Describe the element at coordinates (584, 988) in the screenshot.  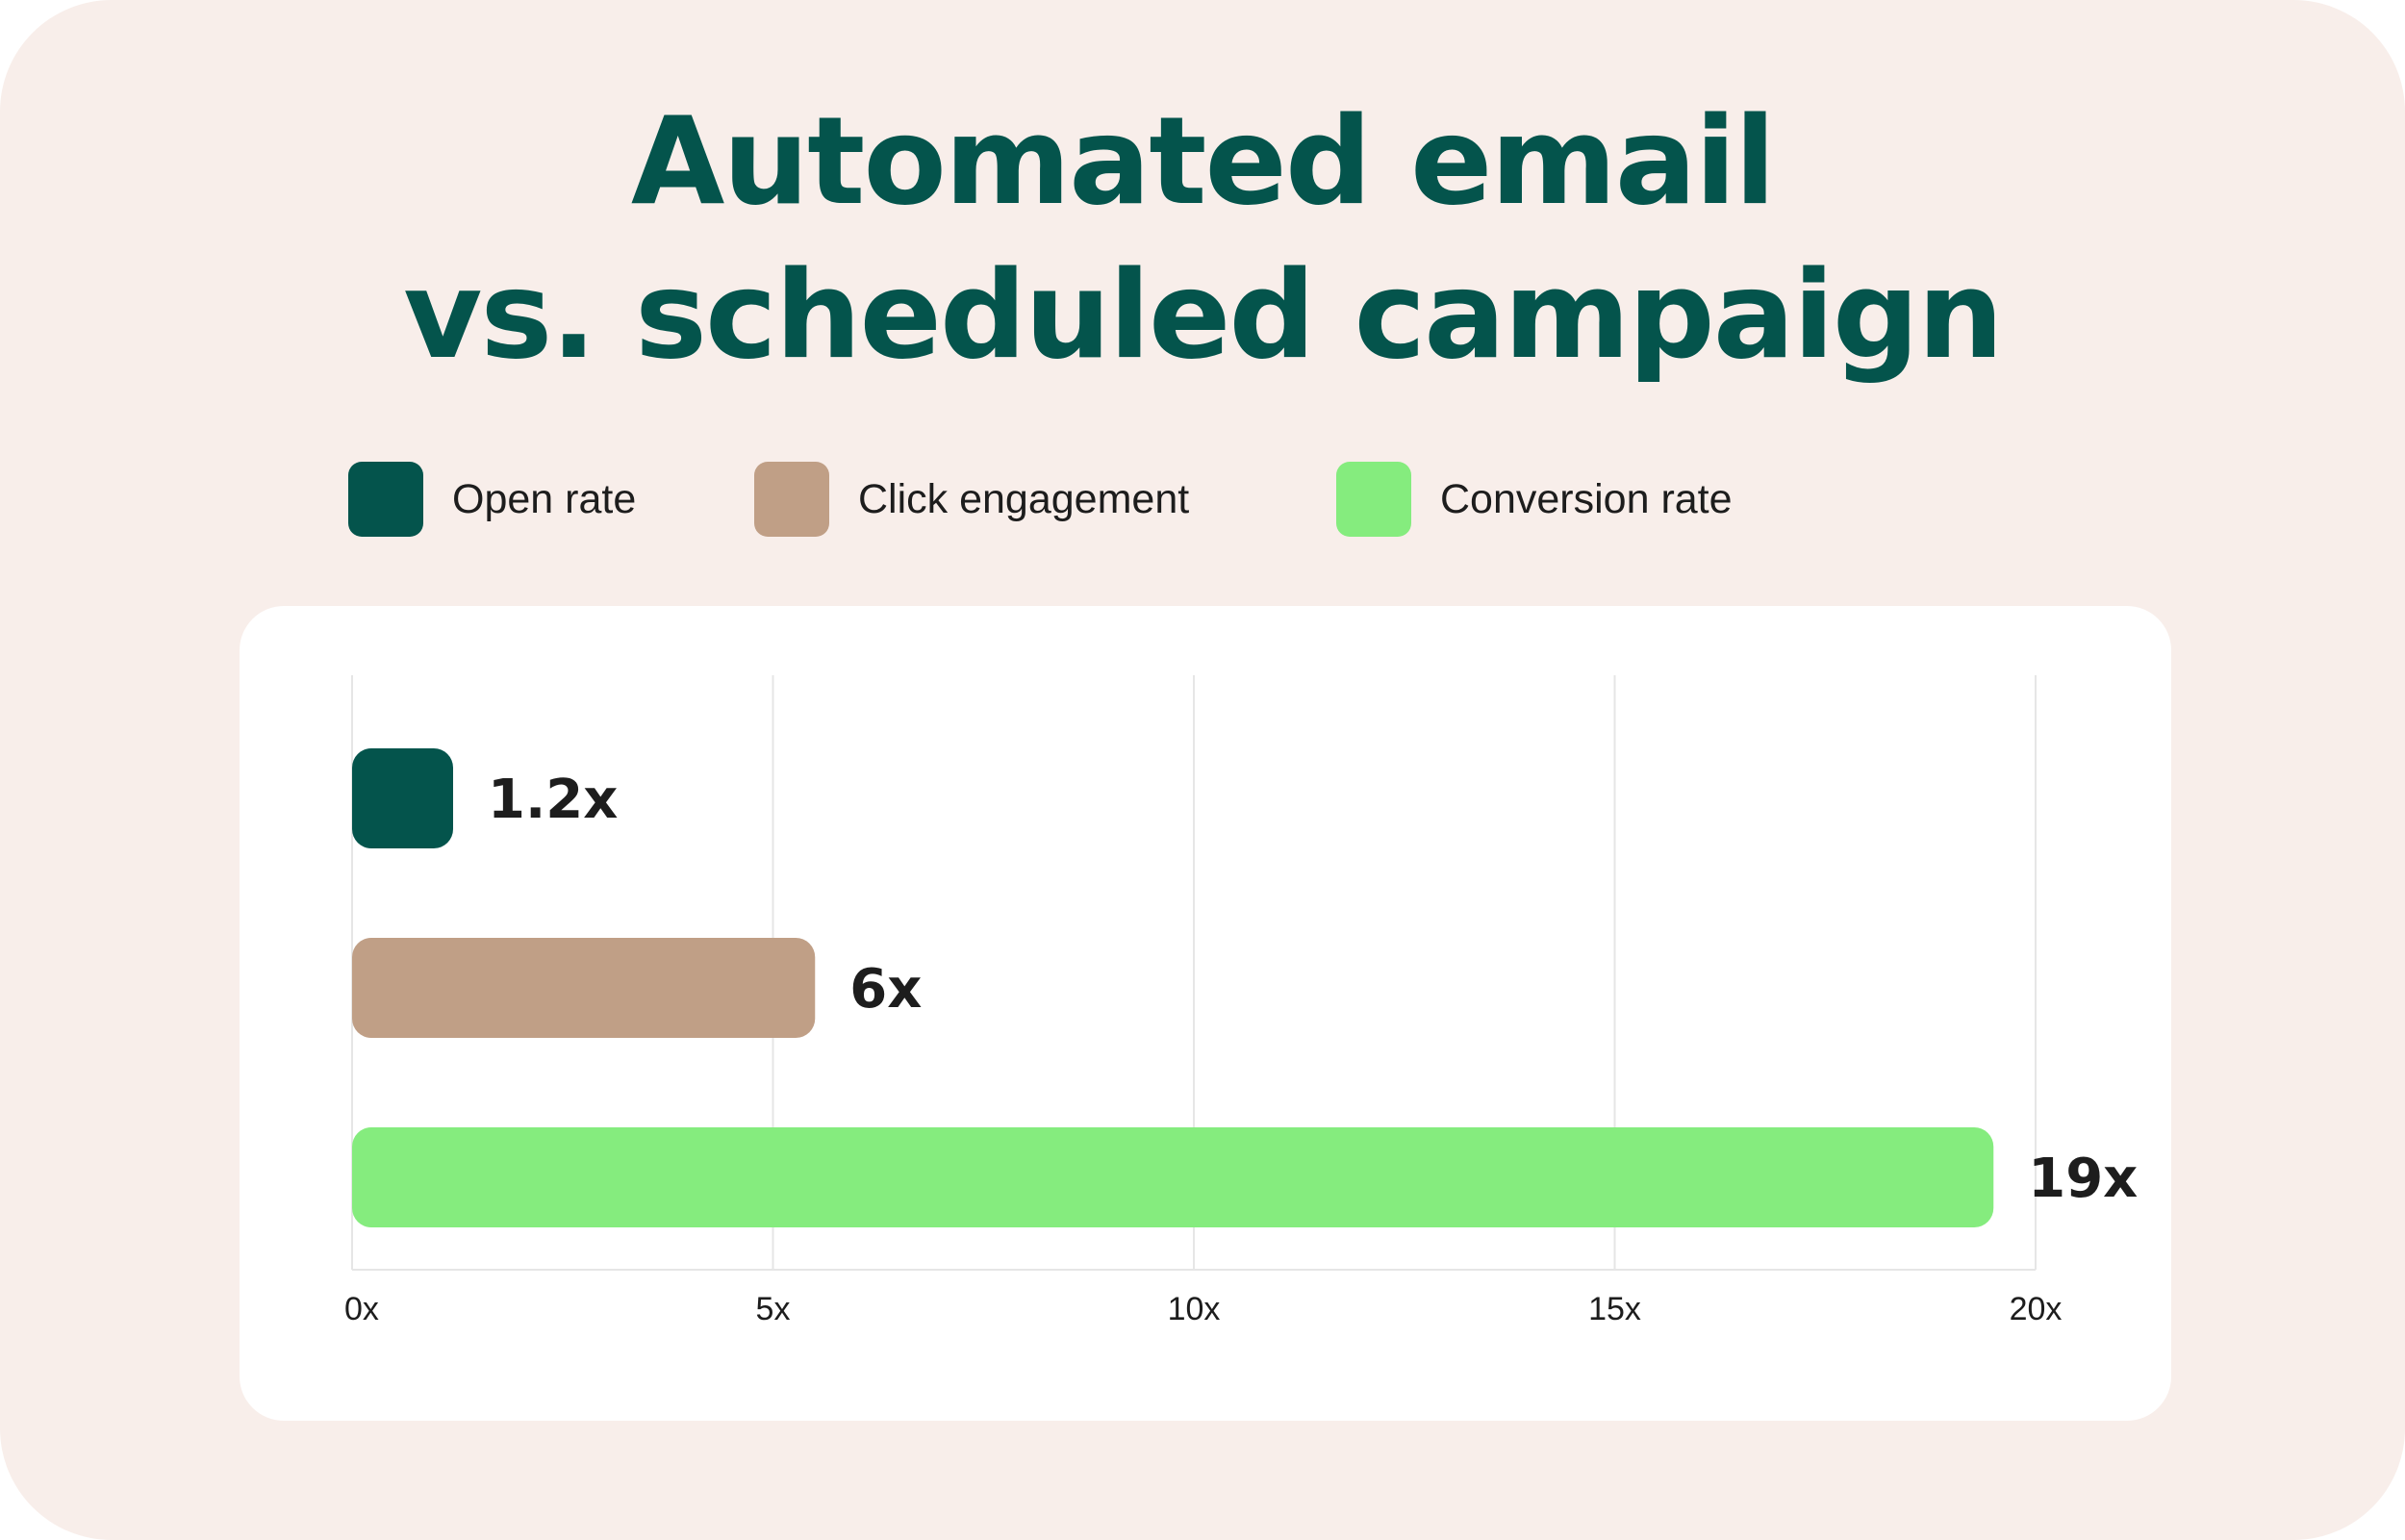
I see `bar-click-engagement` at that location.